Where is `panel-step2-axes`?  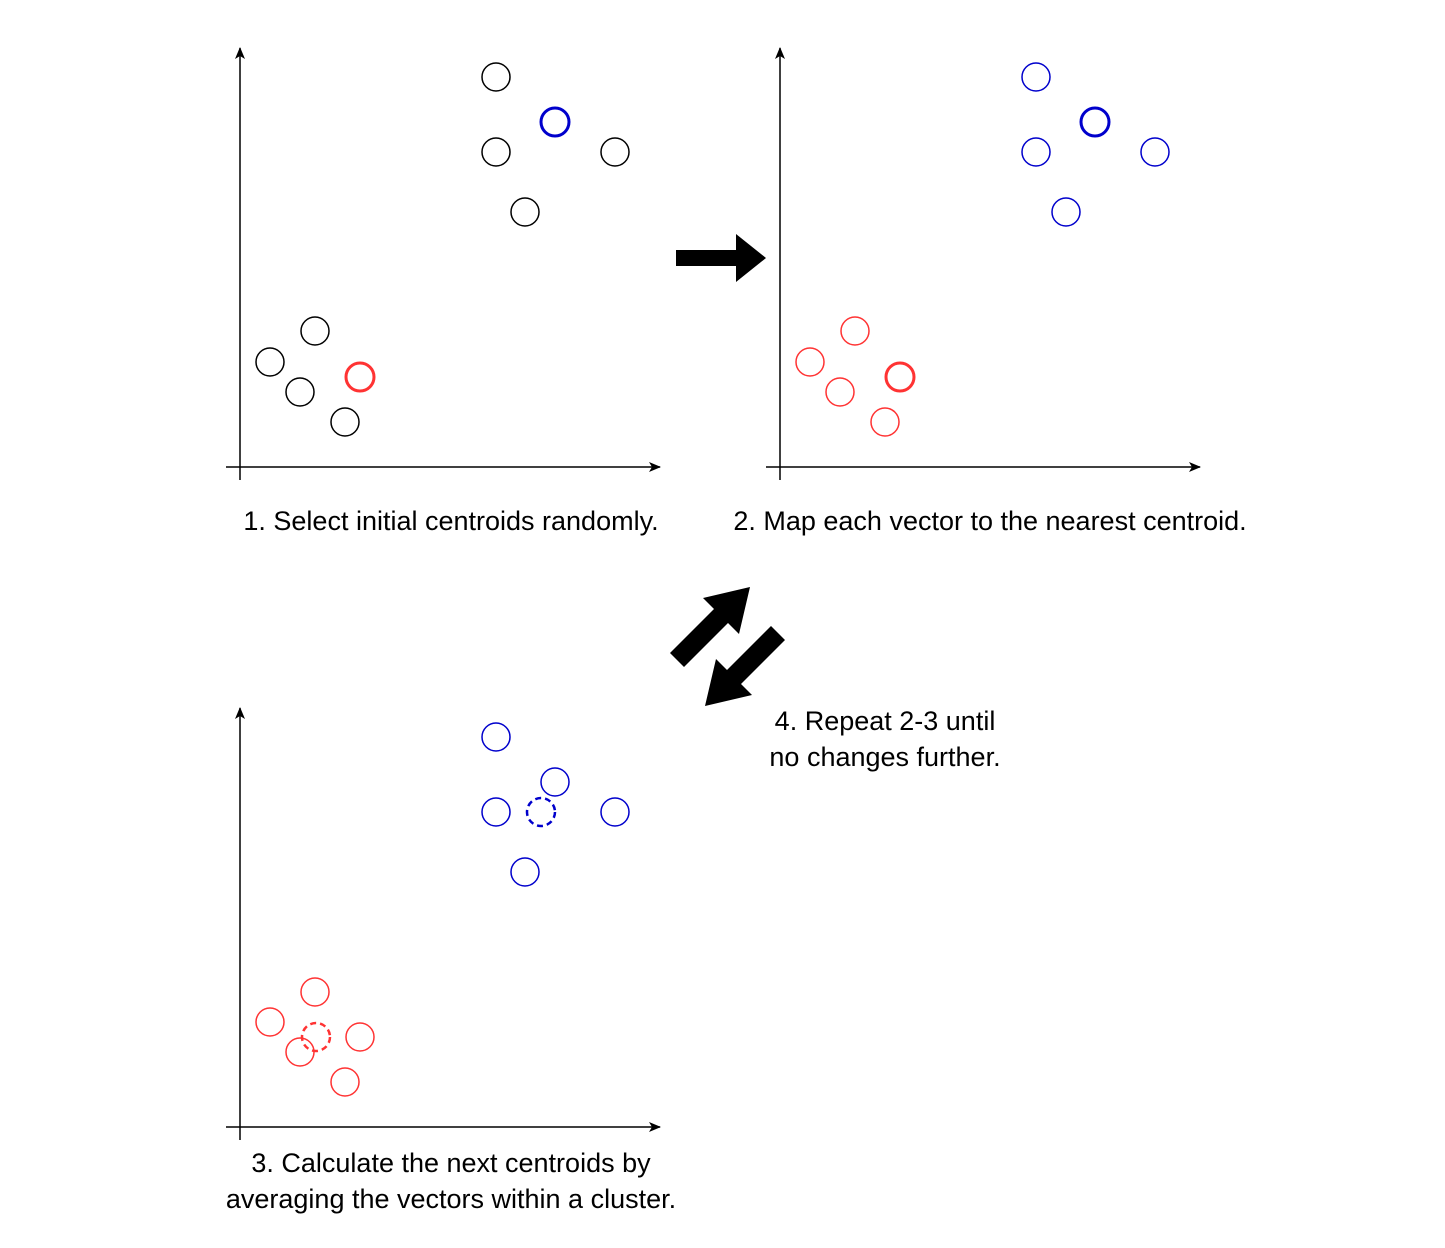 panel-step2-axes is located at coordinates (983, 263).